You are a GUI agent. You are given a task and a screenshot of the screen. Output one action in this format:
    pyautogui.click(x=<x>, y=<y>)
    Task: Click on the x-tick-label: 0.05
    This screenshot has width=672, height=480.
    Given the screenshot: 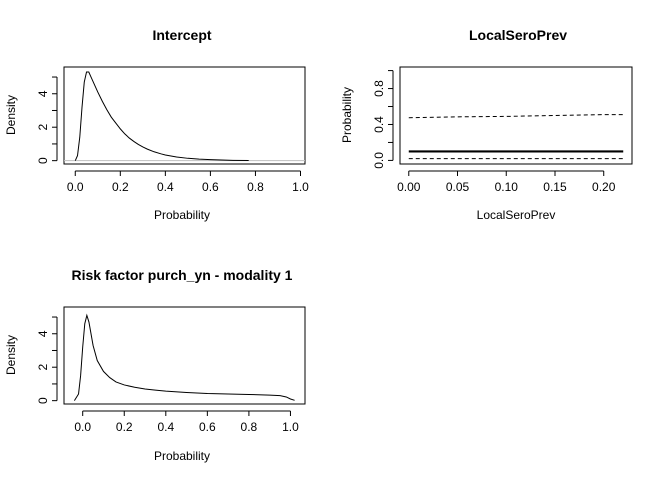 What is the action you would take?
    pyautogui.click(x=458, y=187)
    